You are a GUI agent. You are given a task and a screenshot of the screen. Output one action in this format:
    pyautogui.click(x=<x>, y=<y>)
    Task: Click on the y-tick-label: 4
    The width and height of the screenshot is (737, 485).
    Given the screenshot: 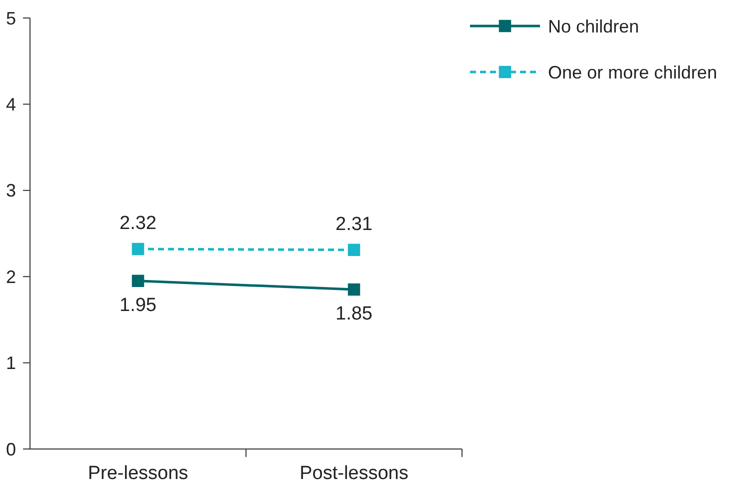 What is the action you would take?
    pyautogui.click(x=11, y=104)
    